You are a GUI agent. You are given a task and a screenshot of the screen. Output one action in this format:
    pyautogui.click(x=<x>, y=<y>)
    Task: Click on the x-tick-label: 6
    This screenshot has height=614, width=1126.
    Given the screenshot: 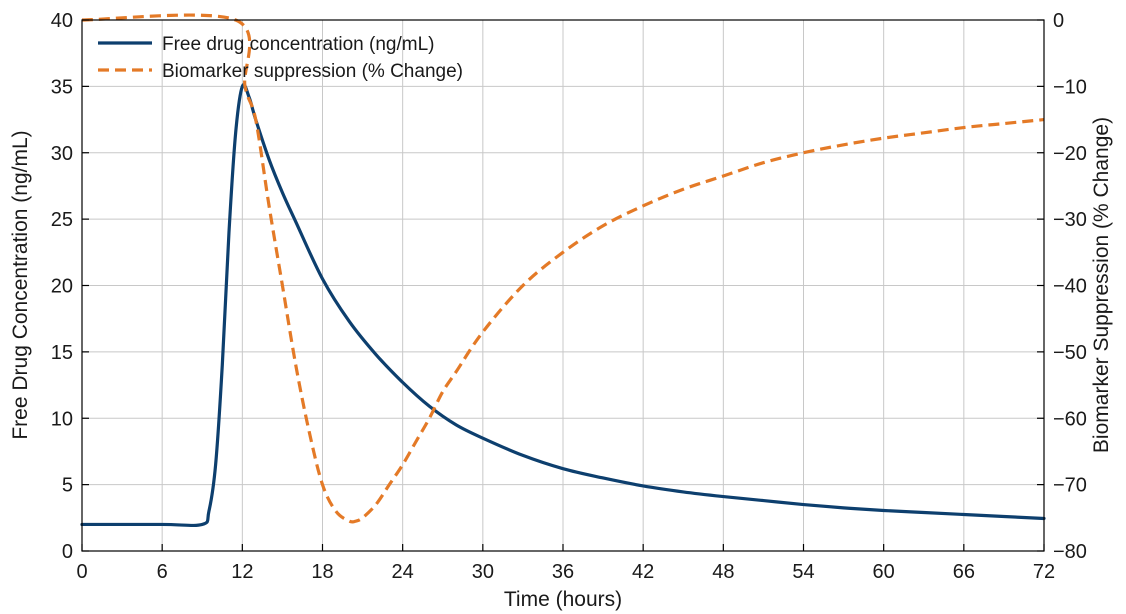 What is the action you would take?
    pyautogui.click(x=162, y=572)
    